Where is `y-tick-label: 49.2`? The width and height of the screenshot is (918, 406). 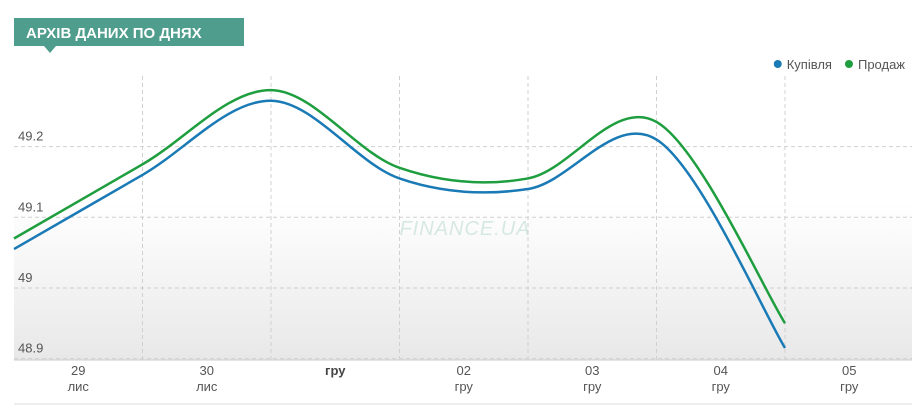
y-tick-label: 49.2 is located at coordinates (30, 136).